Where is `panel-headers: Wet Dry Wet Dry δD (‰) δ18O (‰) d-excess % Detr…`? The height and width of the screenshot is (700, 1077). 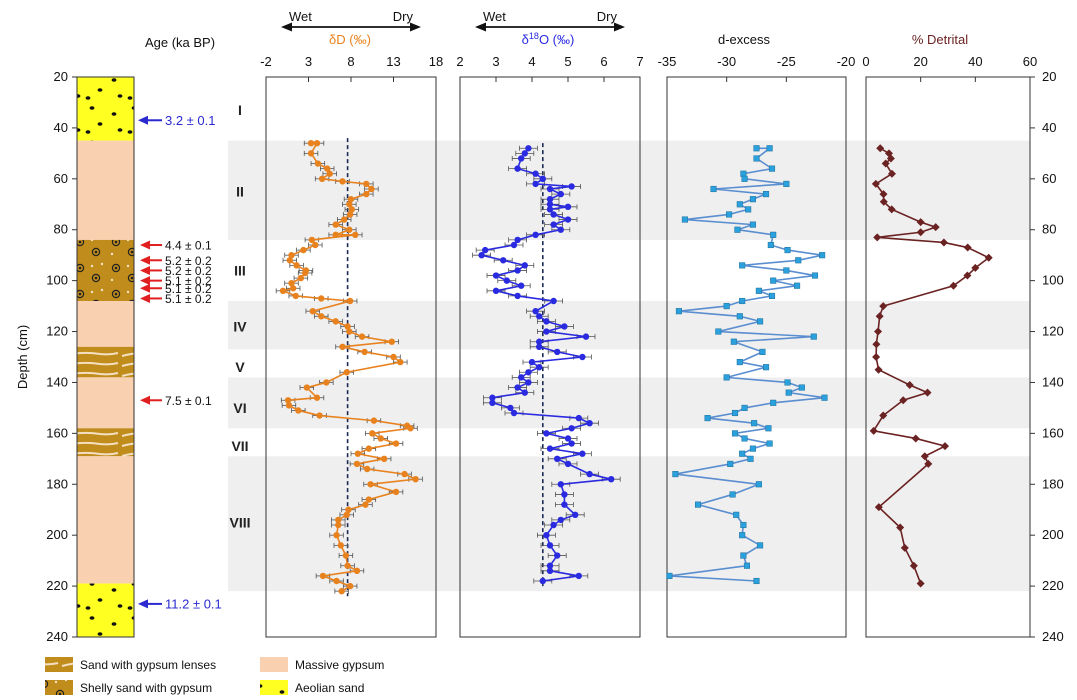 panel-headers: Wet Dry Wet Dry δD (‰) δ18O (‰) d-excess % Detr… is located at coordinates (624, 28).